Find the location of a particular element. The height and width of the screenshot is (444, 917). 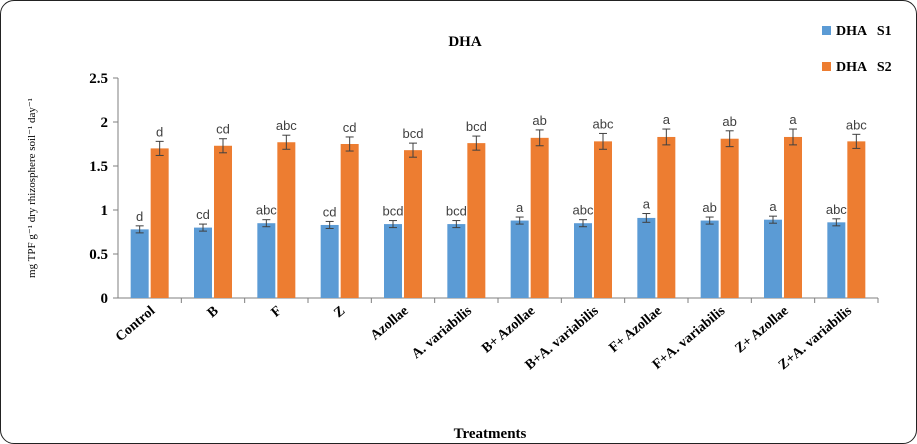

x-axis-title: Treatments is located at coordinates (490, 434).